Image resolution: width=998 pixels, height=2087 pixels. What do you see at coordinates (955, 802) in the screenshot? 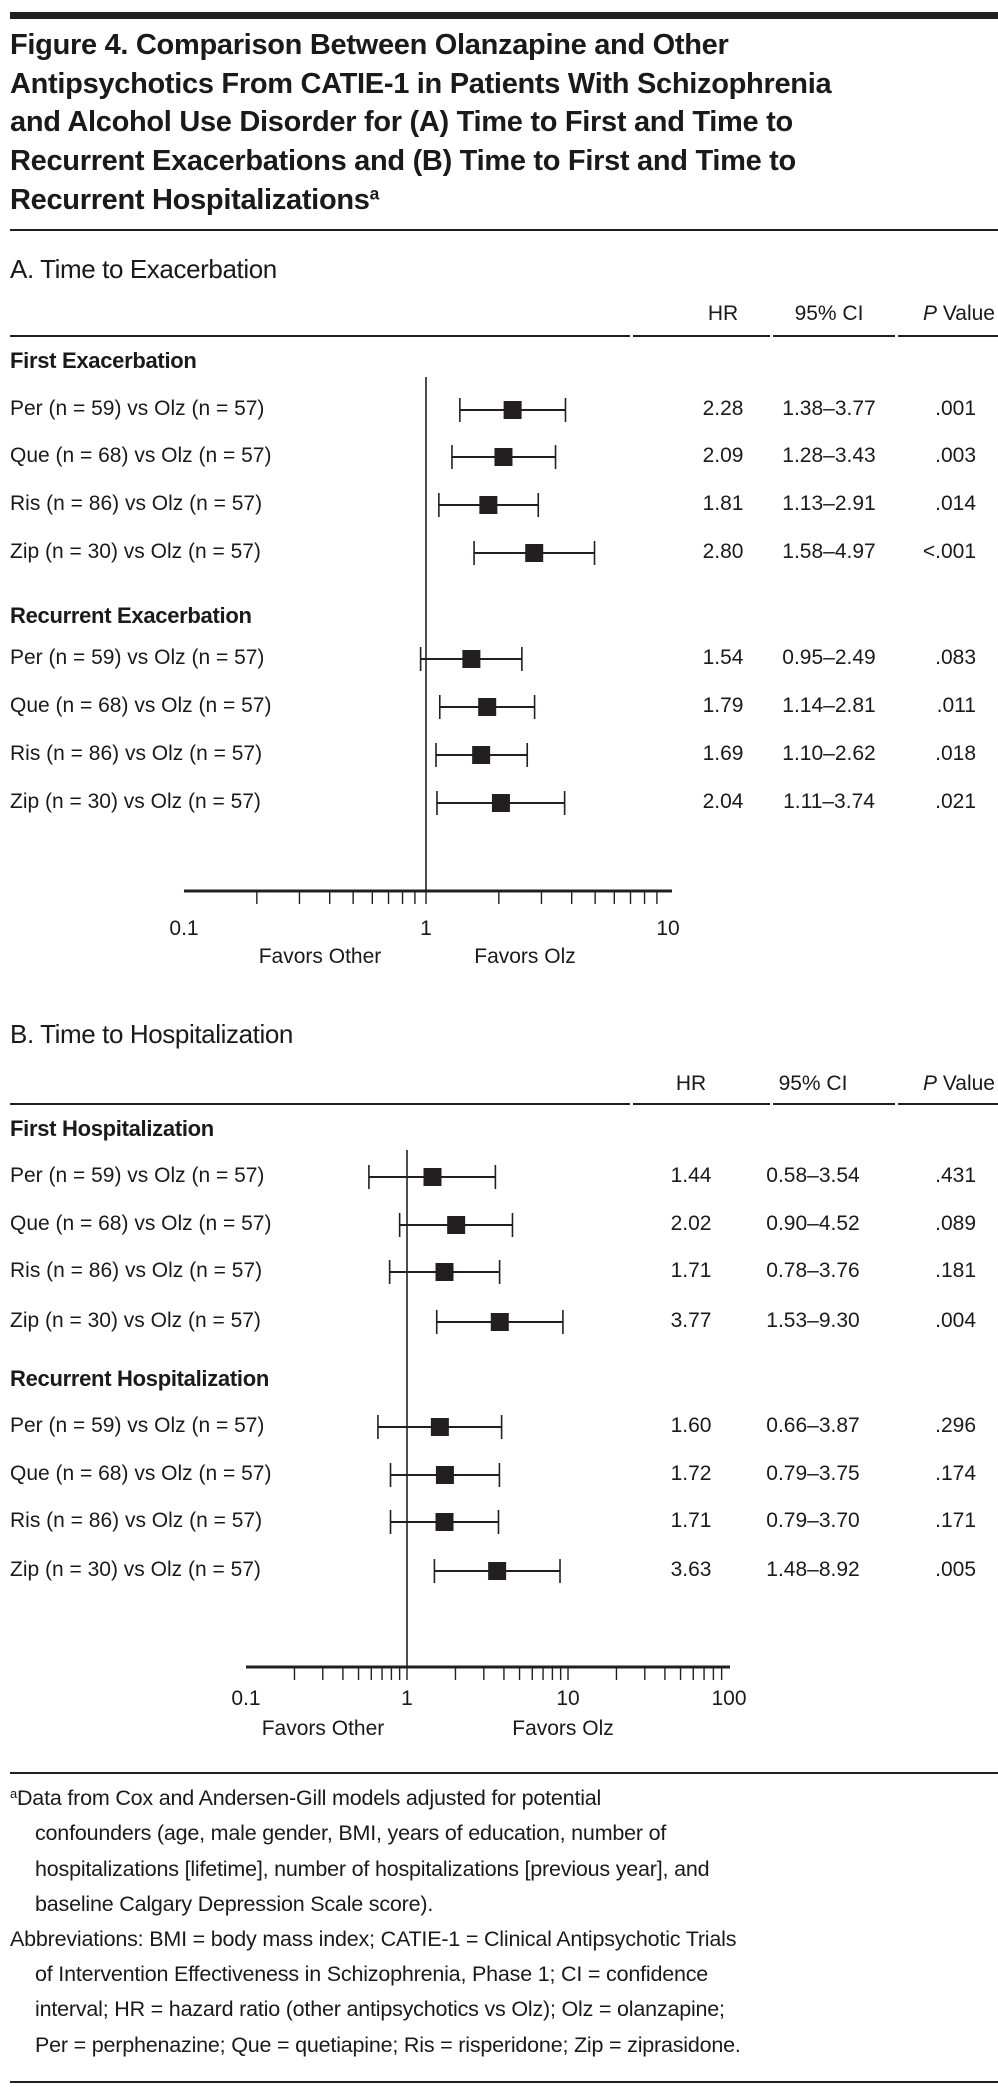
I see `p-value: .021` at bounding box center [955, 802].